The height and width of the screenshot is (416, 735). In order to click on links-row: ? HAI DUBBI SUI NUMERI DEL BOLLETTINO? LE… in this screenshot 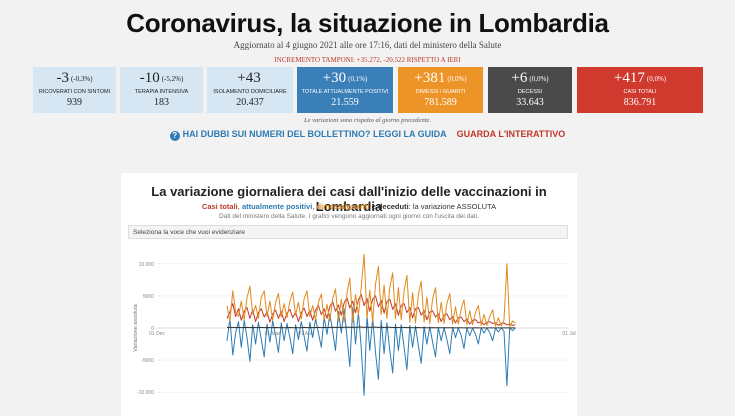, I will do `click(367, 135)`.